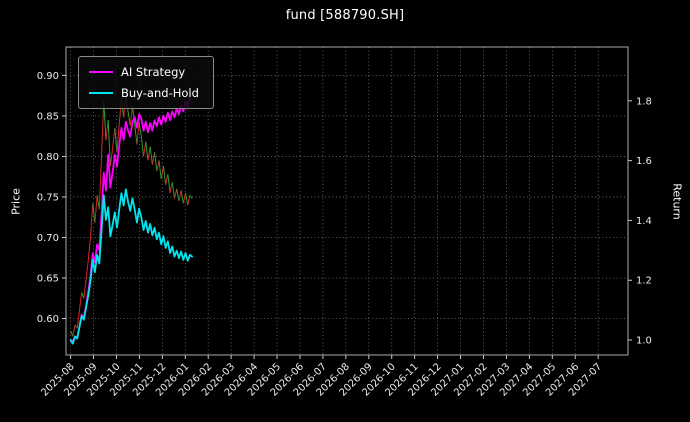 The height and width of the screenshot is (422, 690). I want to click on y-tick-label-price: 0.60, so click(48, 319).